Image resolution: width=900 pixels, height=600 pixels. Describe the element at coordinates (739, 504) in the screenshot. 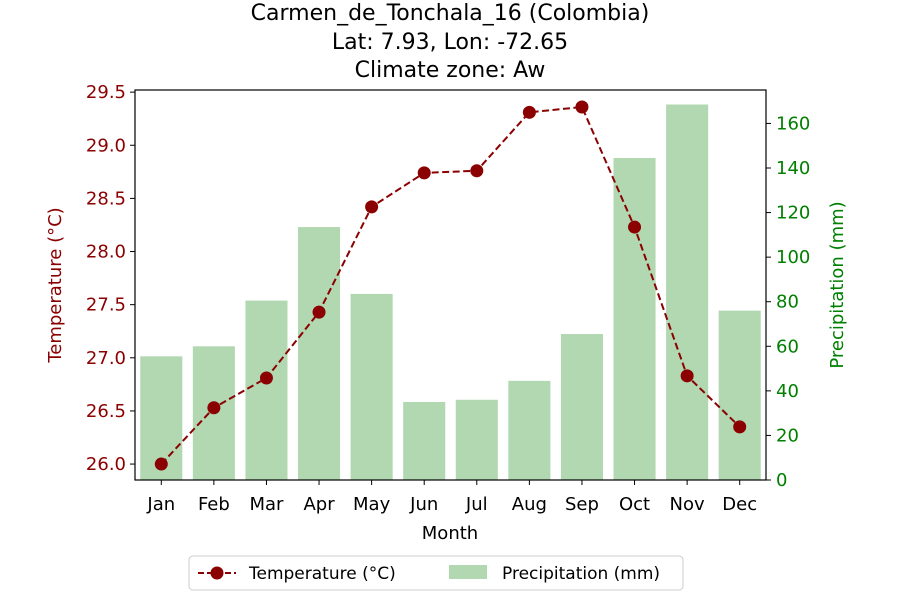

I see `x-tick-label: Dec` at that location.